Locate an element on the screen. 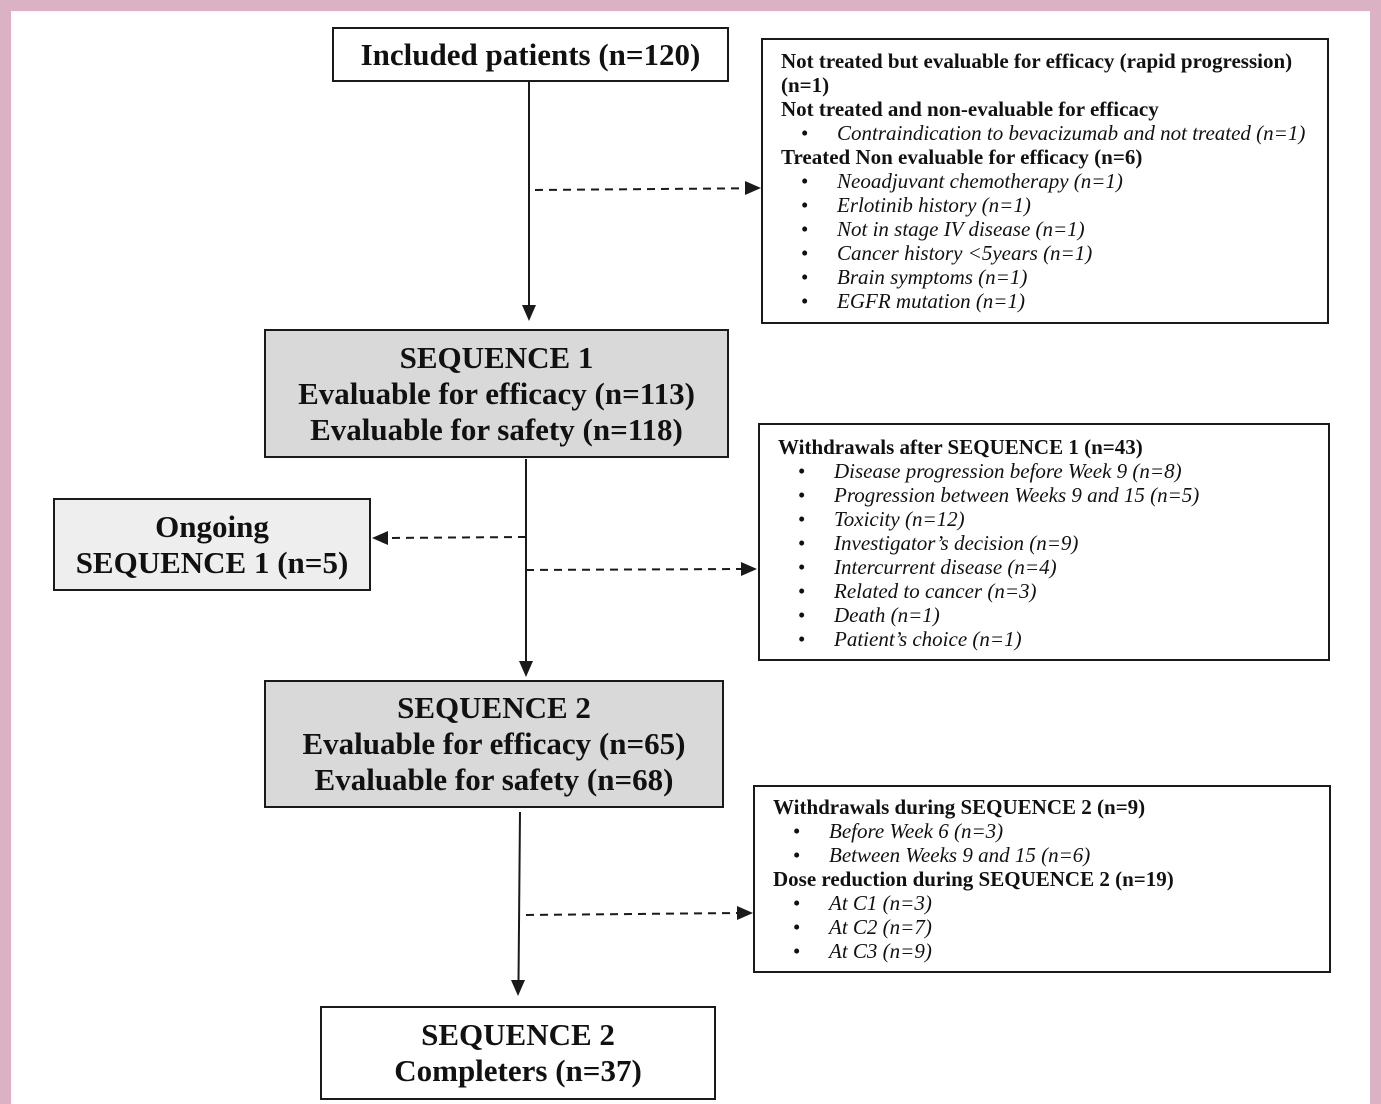 The height and width of the screenshot is (1104, 1381). list-item: • Patient’s choice (n=1) is located at coordinates (1047, 639).